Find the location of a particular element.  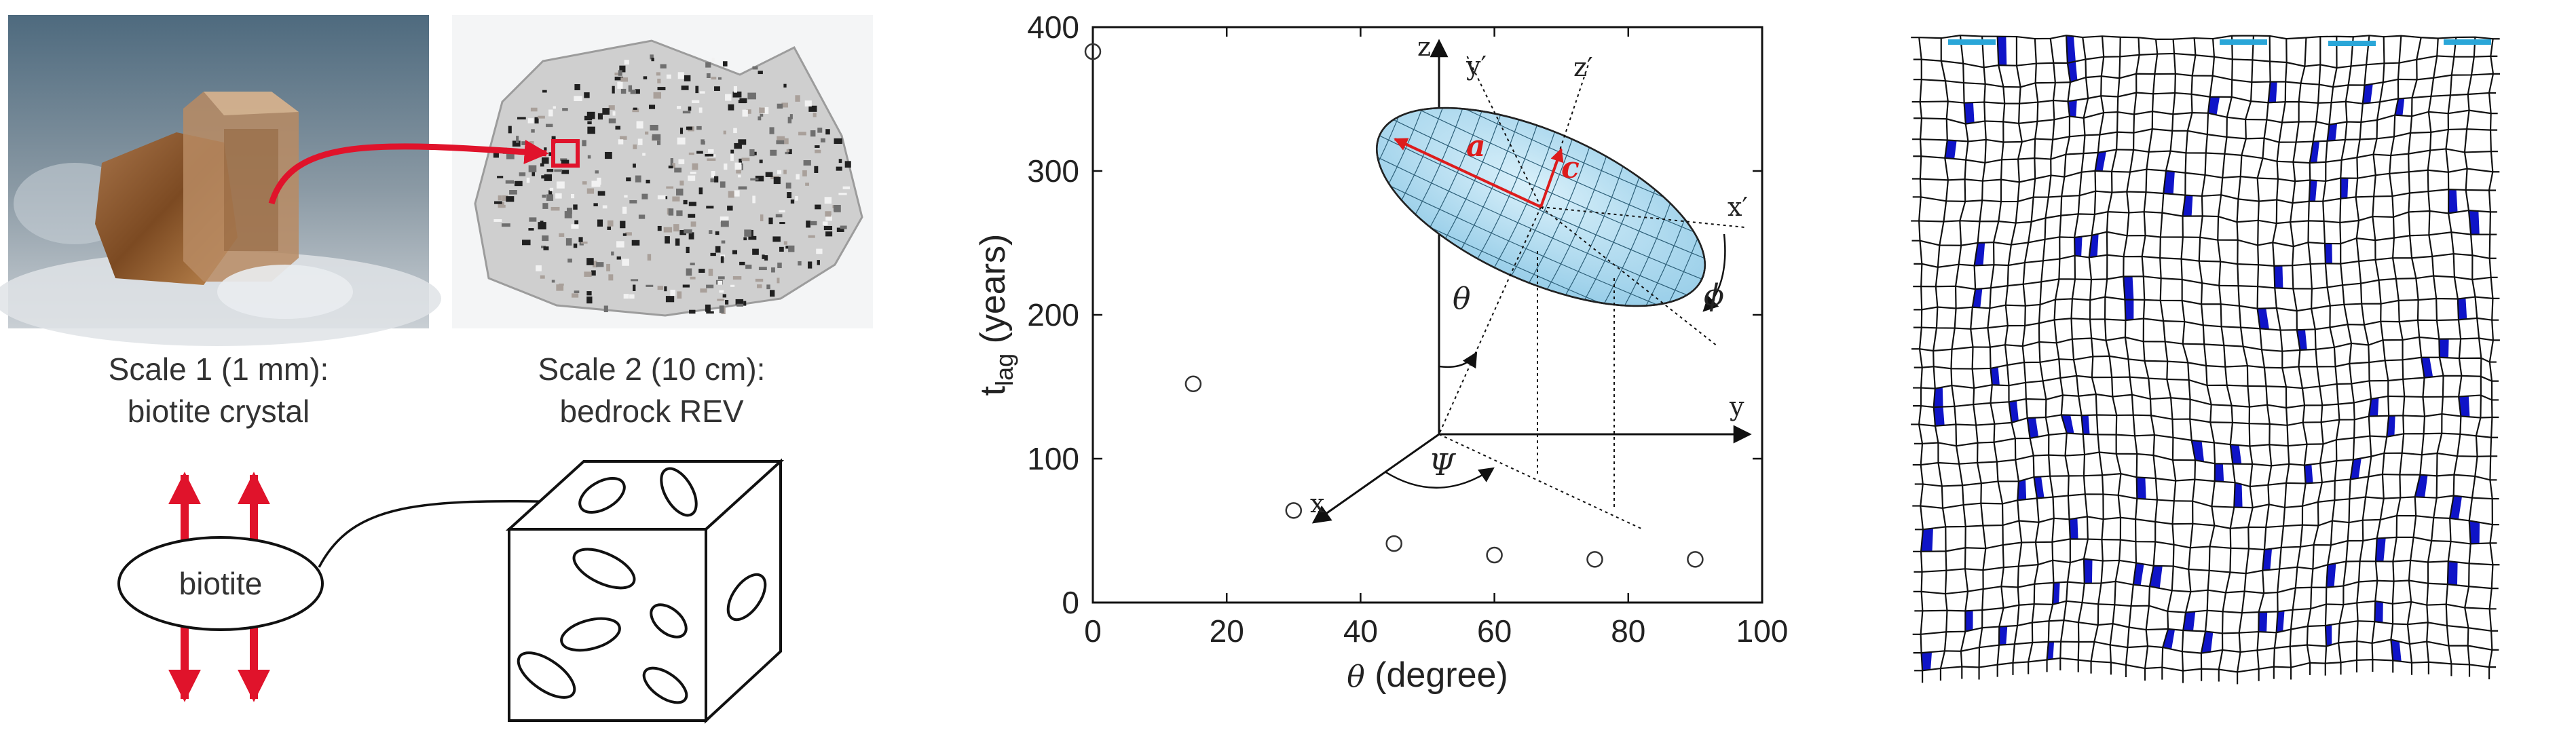

x-axis-3d is located at coordinates (1376, 478).